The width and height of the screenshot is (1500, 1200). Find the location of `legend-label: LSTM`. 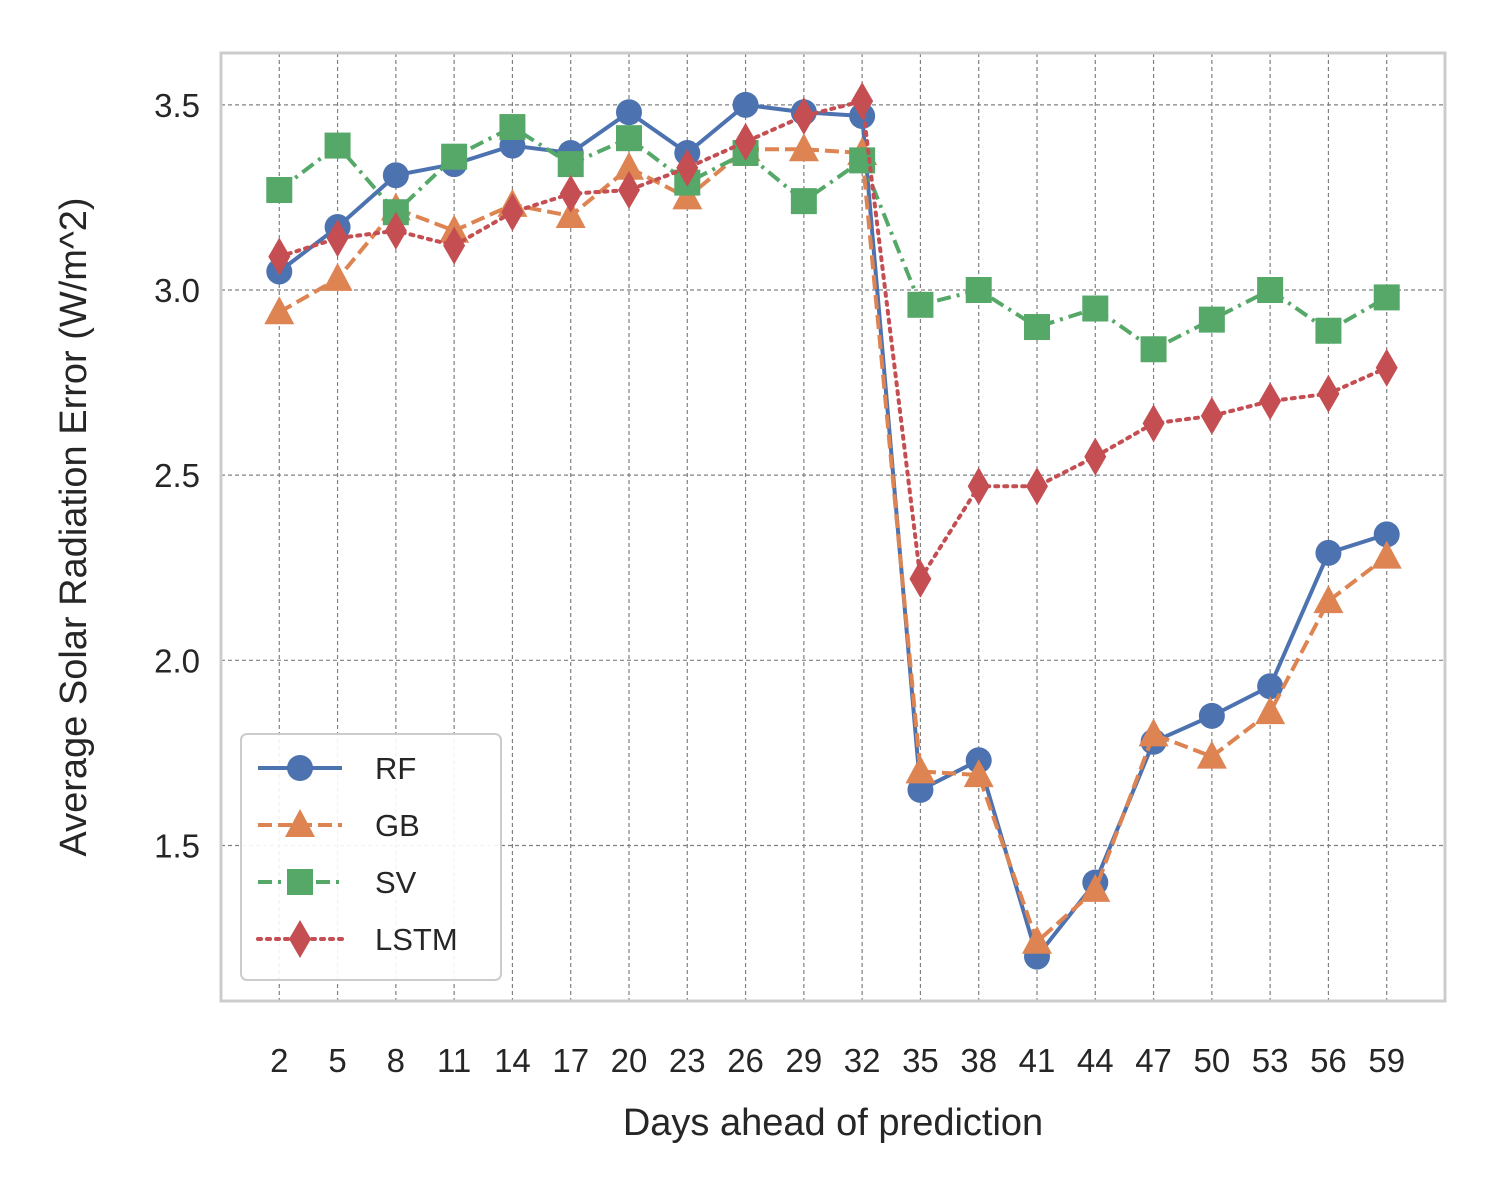

legend-label: LSTM is located at coordinates (416, 939).